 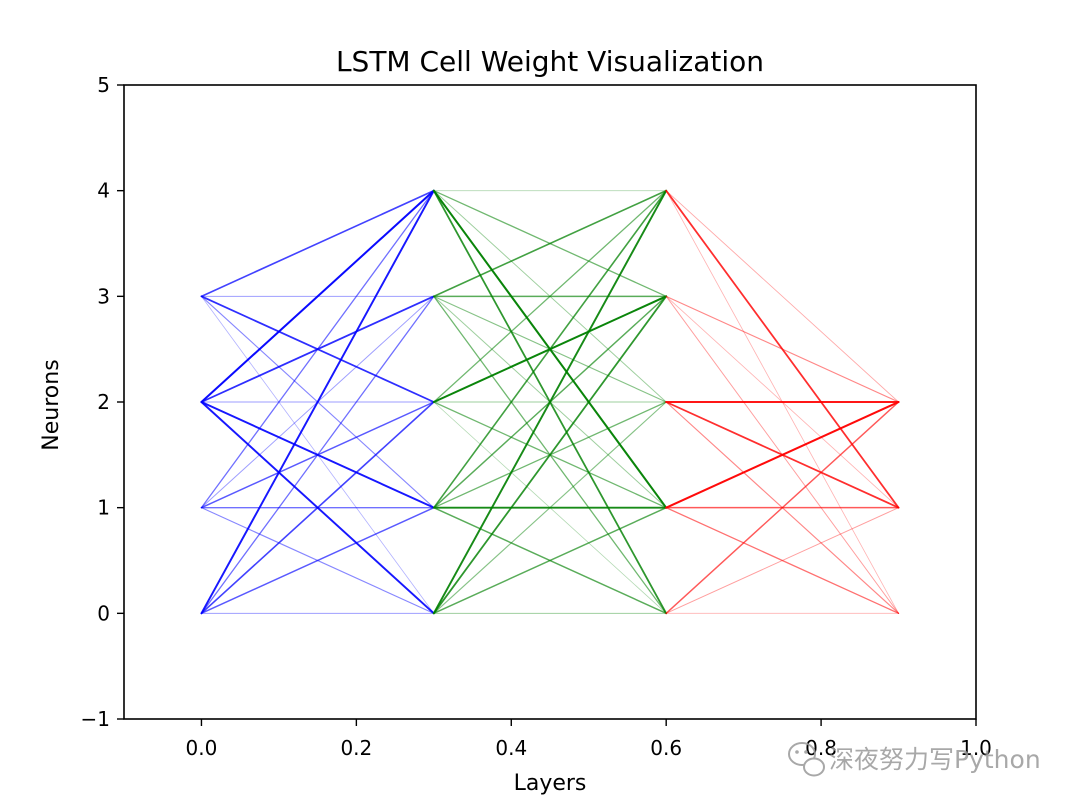 I want to click on x-axis-ticks: 0.0 0.2 0.4 0.6 0.8 1.0, so click(x=589, y=739).